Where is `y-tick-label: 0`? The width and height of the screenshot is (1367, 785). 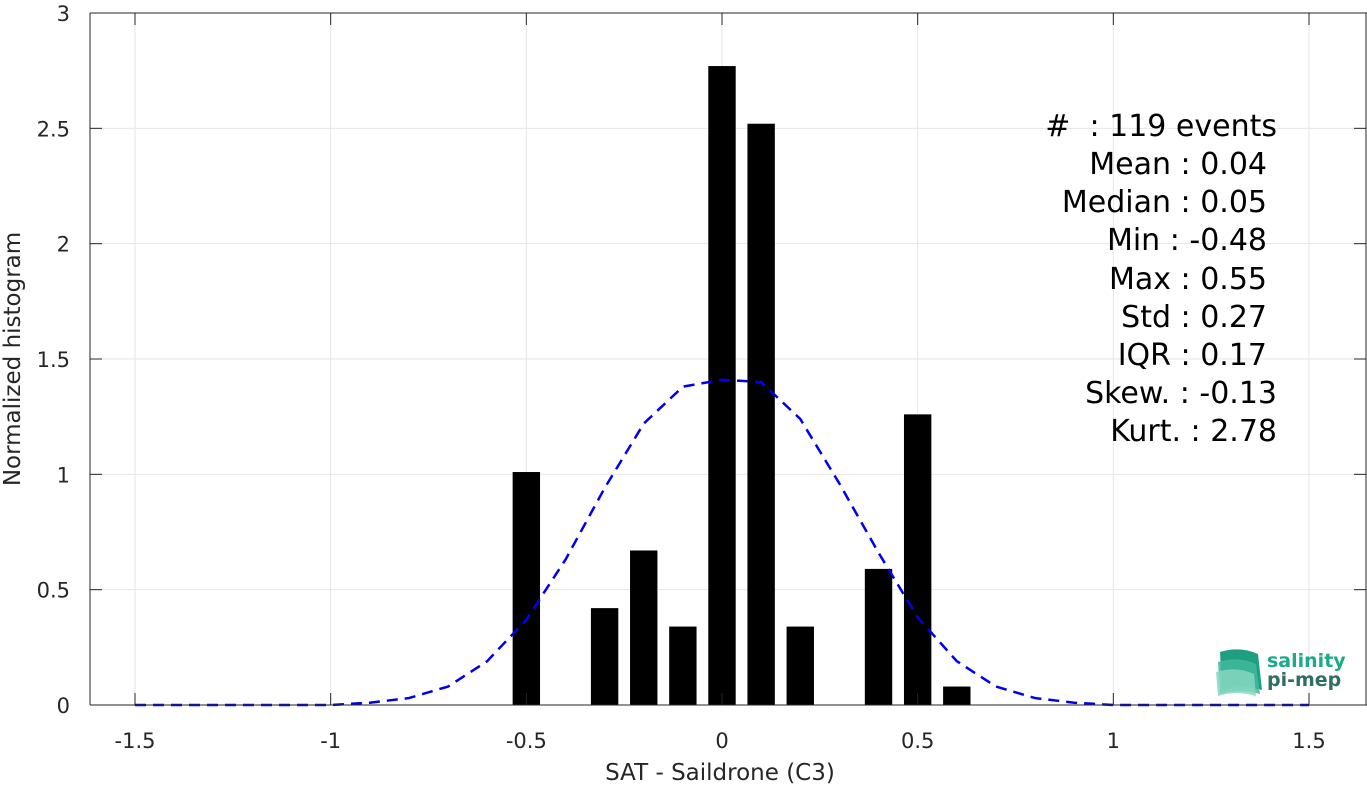 y-tick-label: 0 is located at coordinates (63, 706).